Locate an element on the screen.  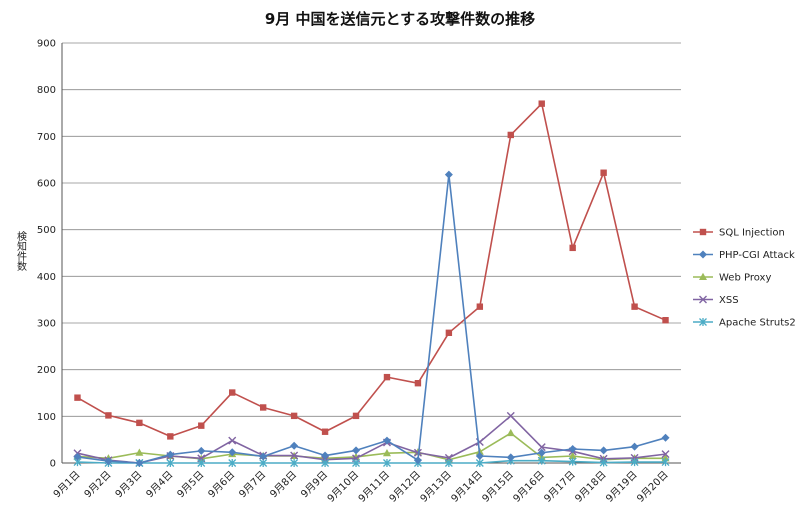
x-tick-label: 9月17日 is located at coordinates (560, 487).